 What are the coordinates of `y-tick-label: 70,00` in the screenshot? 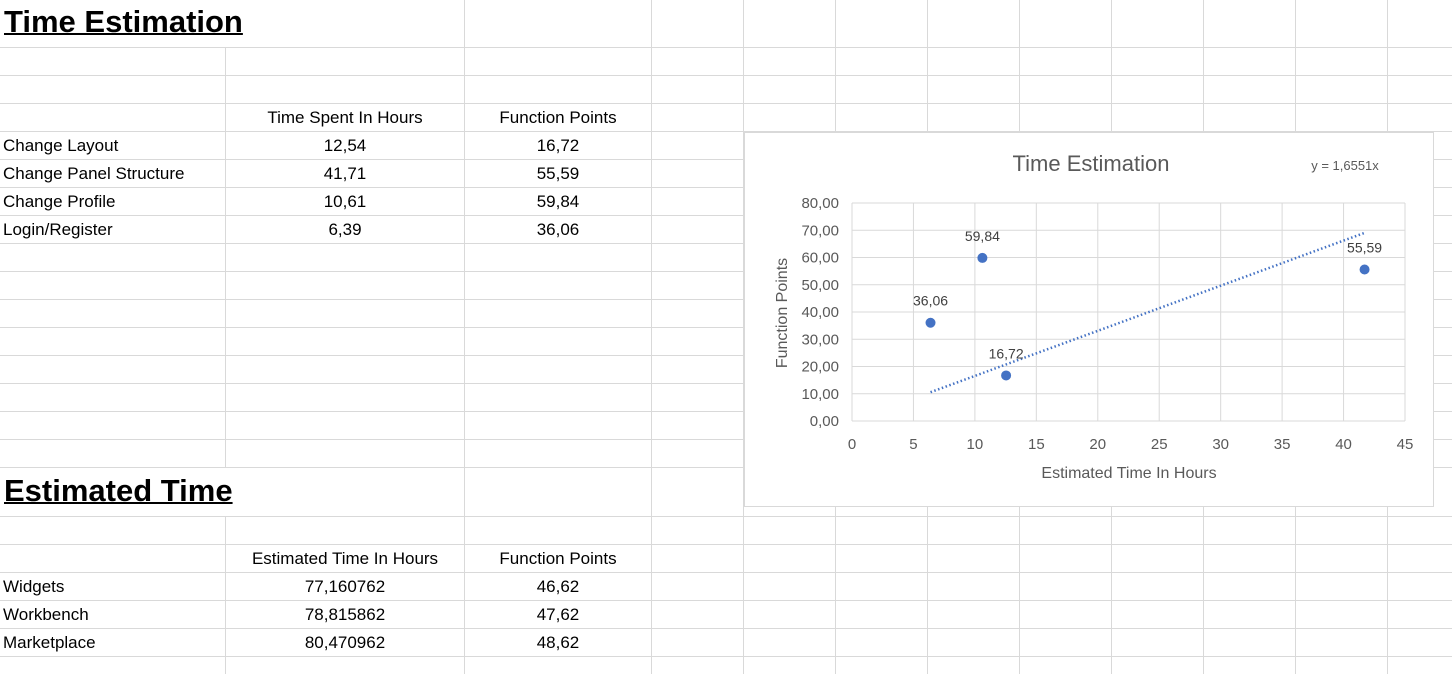 It's located at (820, 230).